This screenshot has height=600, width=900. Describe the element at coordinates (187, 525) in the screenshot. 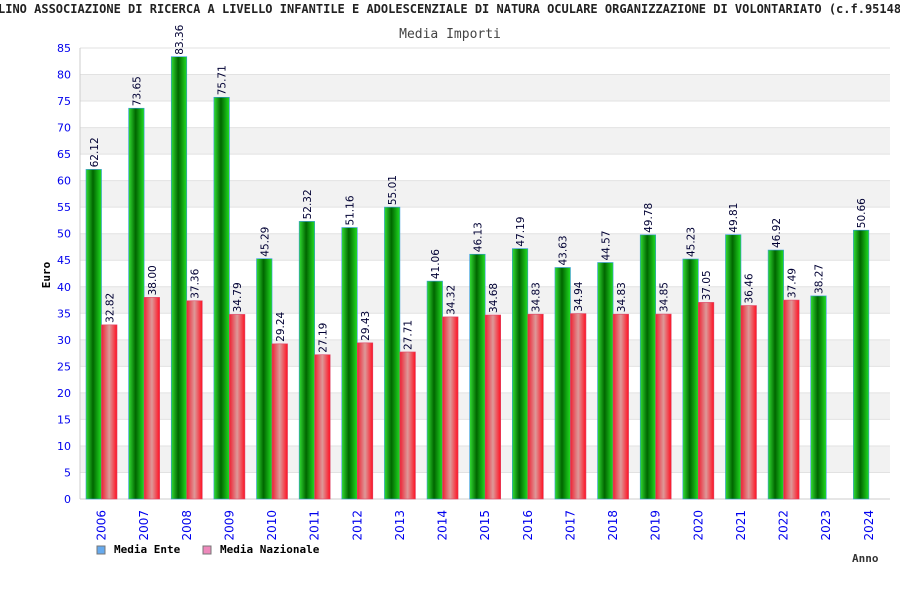

I see `x-tick-label: 2008` at that location.